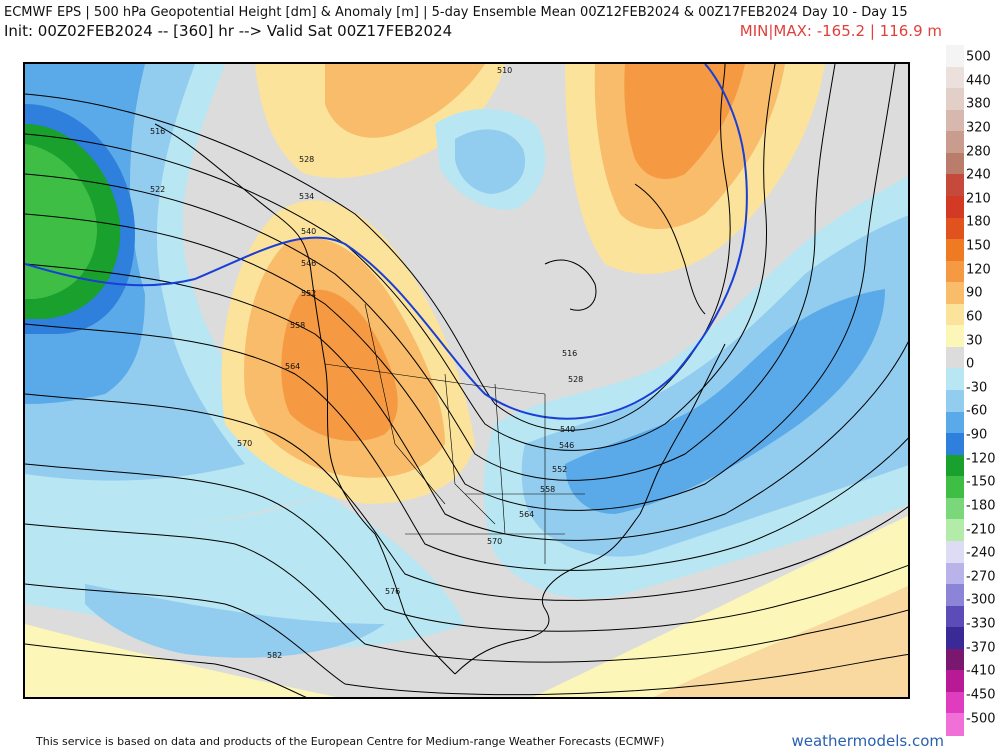 This screenshot has height=750, width=1000. Describe the element at coordinates (981, 695) in the screenshot. I see `colorbar-label: -450` at that location.